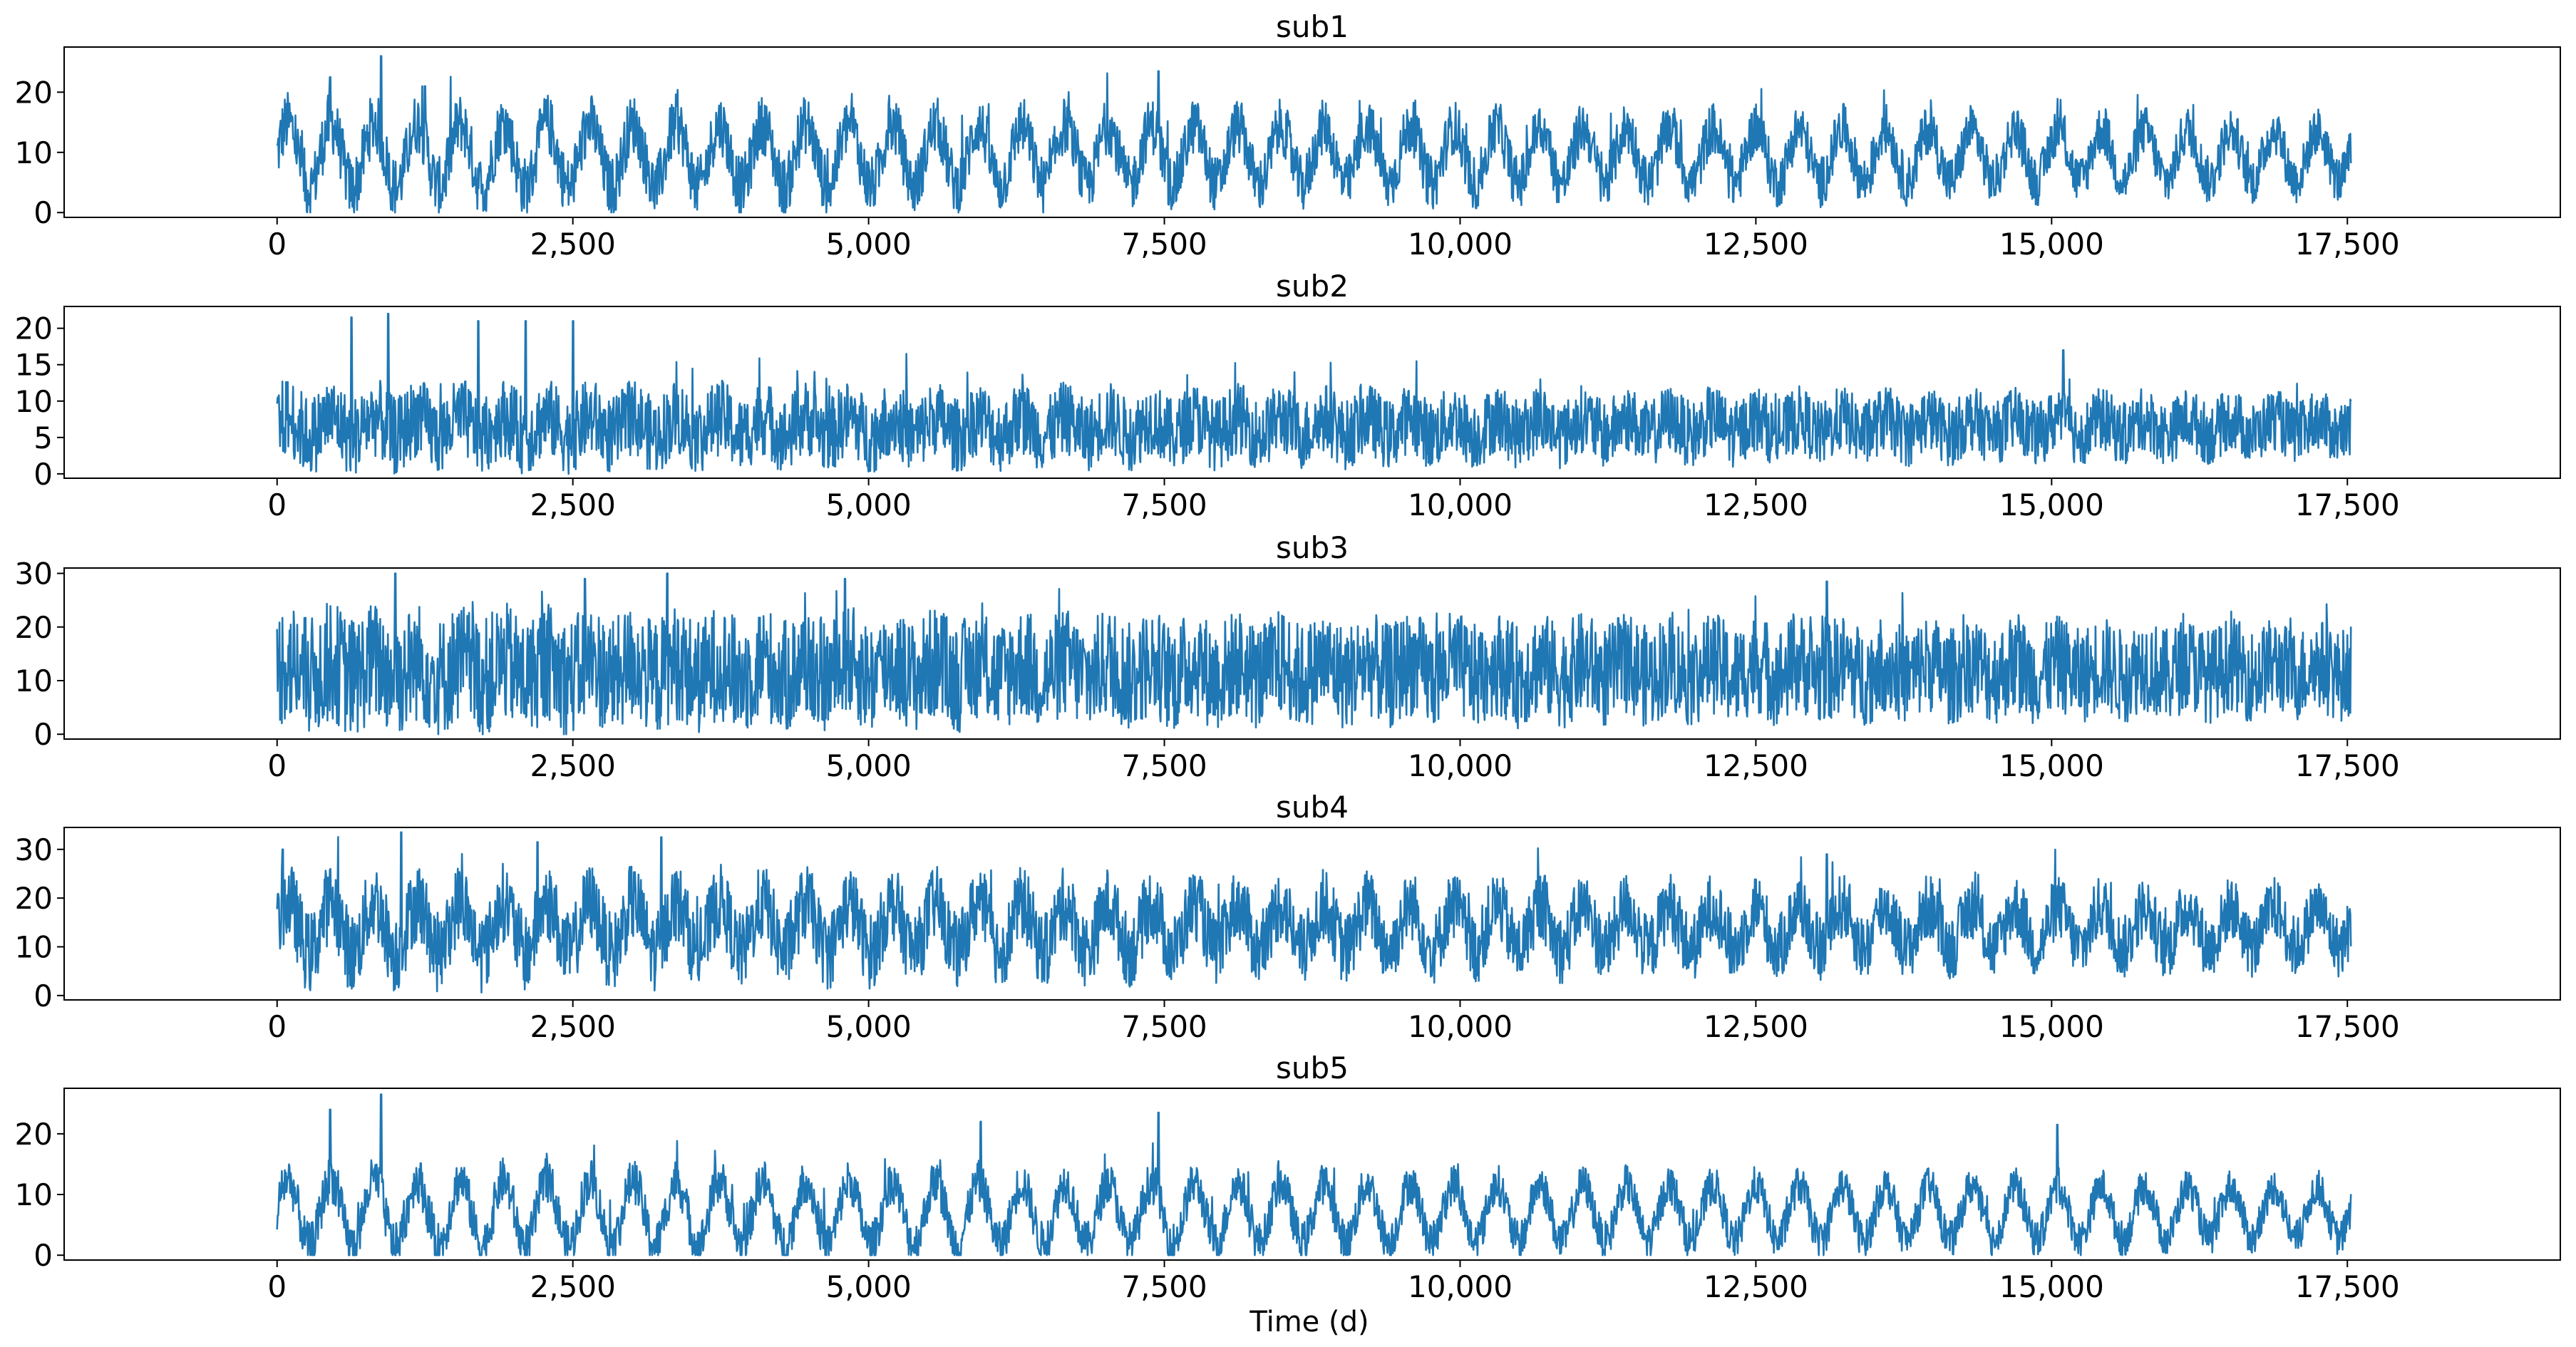 The width and height of the screenshot is (2576, 1347). Describe the element at coordinates (43, 437) in the screenshot. I see `y-tick-label: 5` at that location.